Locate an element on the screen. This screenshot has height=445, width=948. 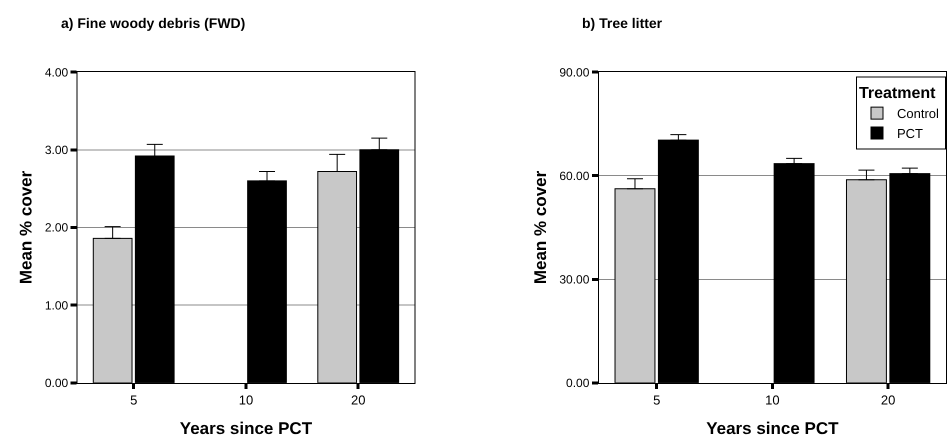
y-tick-label: 60.00 is located at coordinates (574, 175).